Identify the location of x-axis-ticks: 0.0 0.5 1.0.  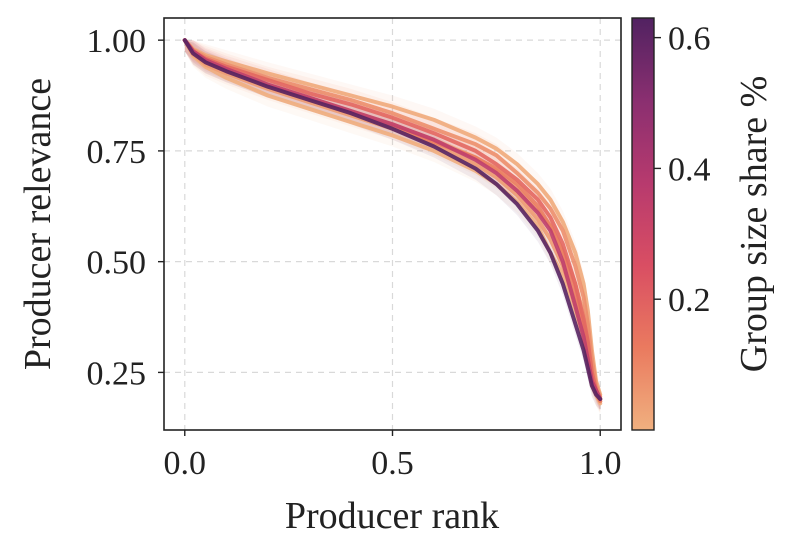
(393, 456).